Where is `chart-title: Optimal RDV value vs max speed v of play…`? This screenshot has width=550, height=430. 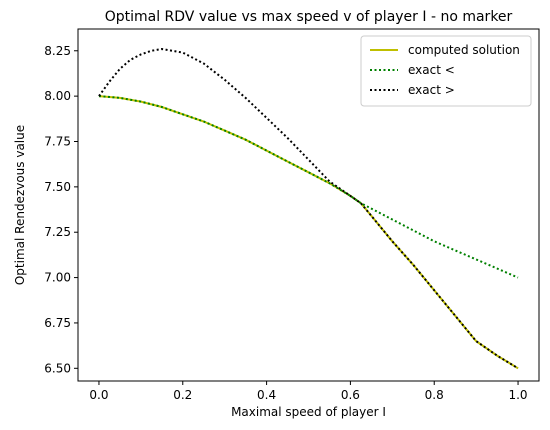 chart-title: Optimal RDV value vs max speed v of play… is located at coordinates (309, 17).